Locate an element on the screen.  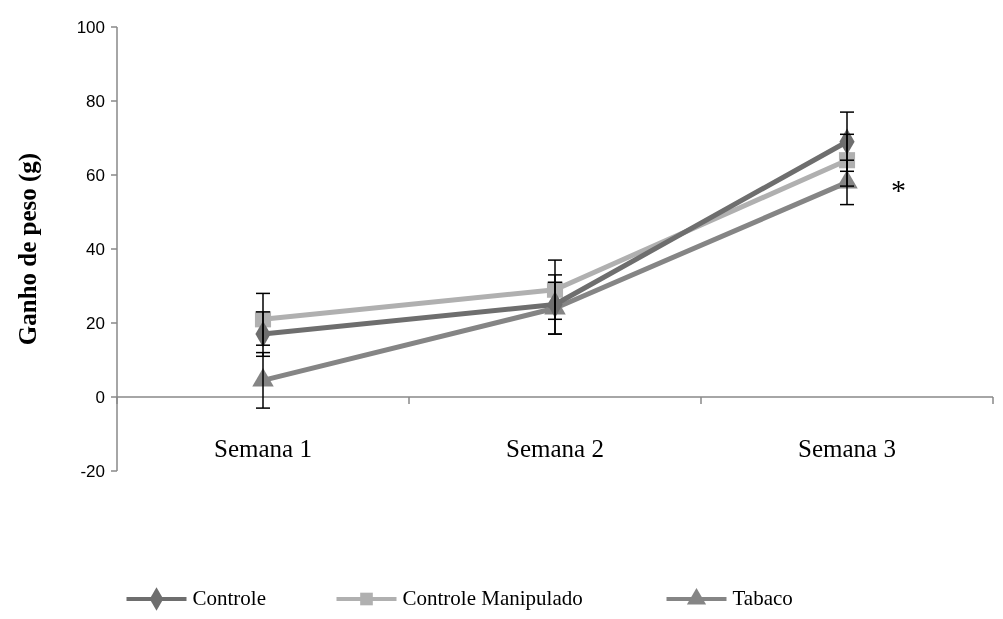
y-axis-title: Ganho de peso (g) is located at coordinates (28, 249).